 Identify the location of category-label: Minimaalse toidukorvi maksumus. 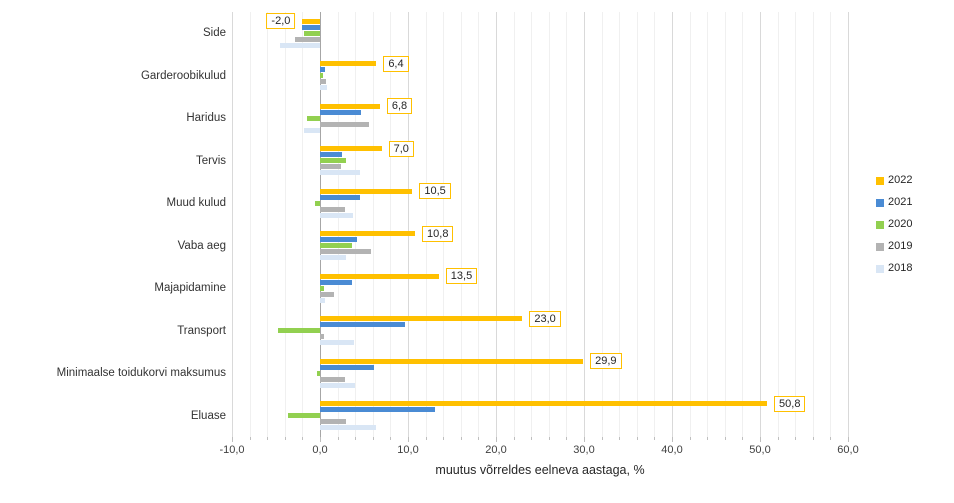
(141, 373).